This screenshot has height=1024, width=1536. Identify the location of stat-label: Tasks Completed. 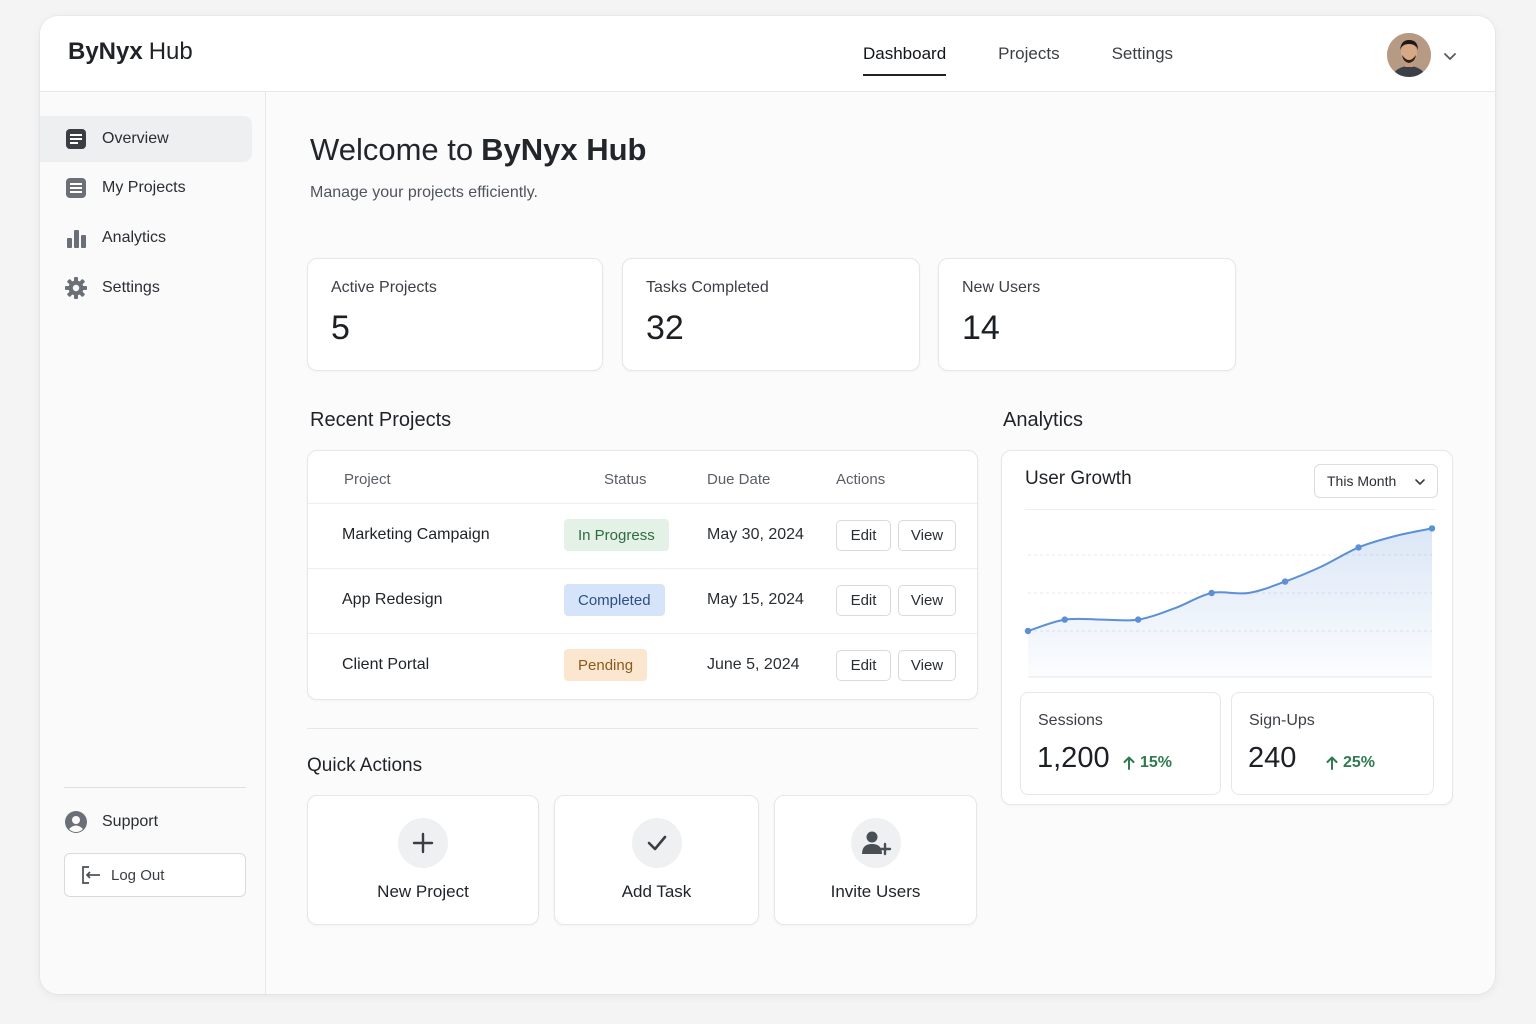
(707, 287).